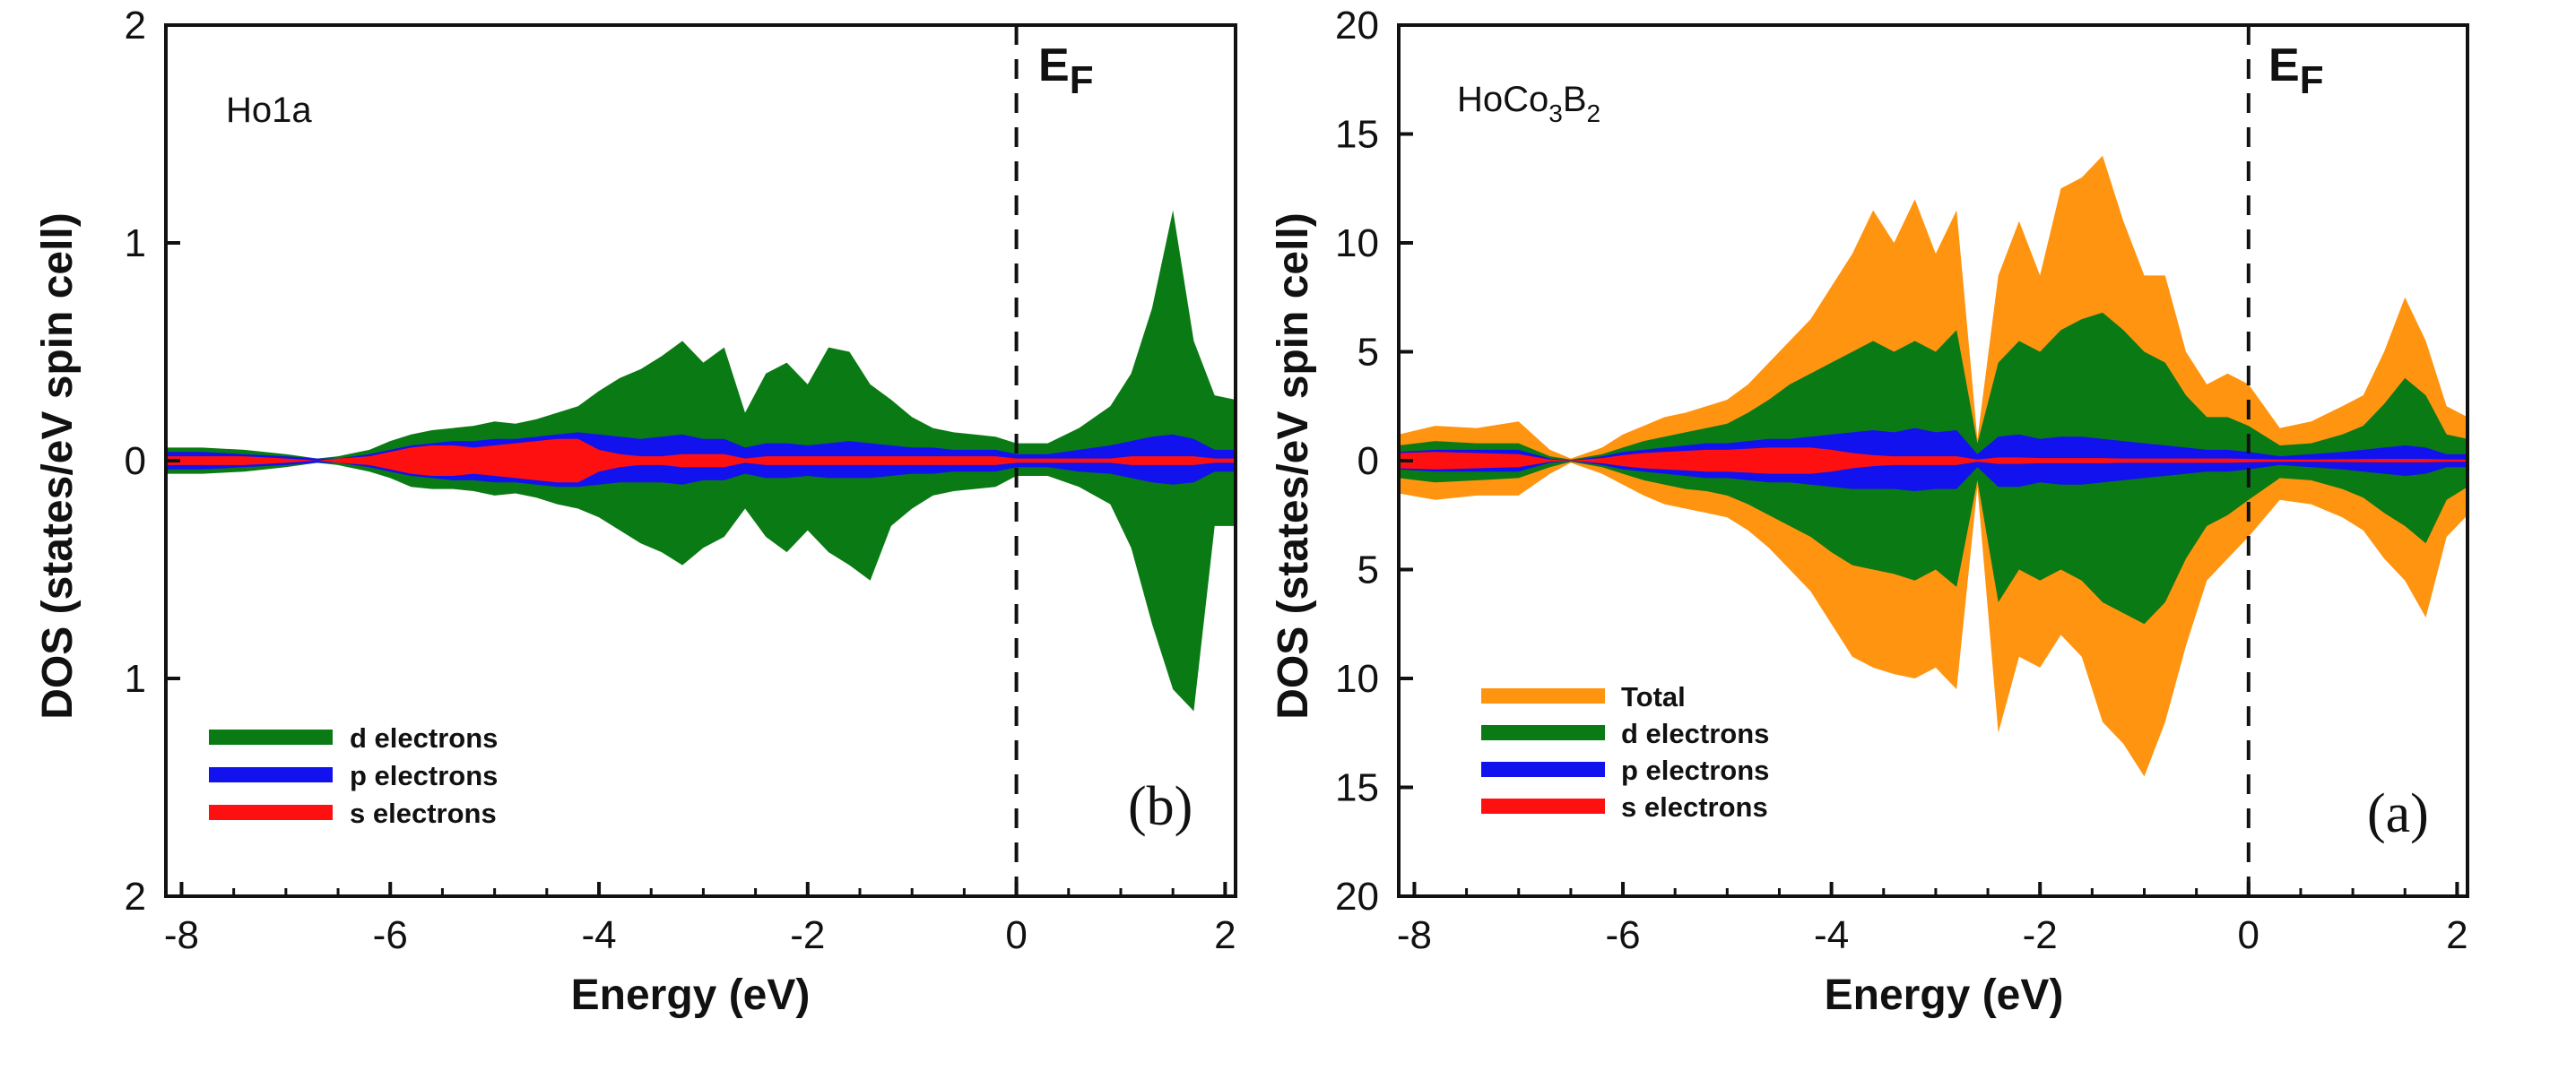  I want to click on inset-label: HoCo3B2, so click(1528, 104).